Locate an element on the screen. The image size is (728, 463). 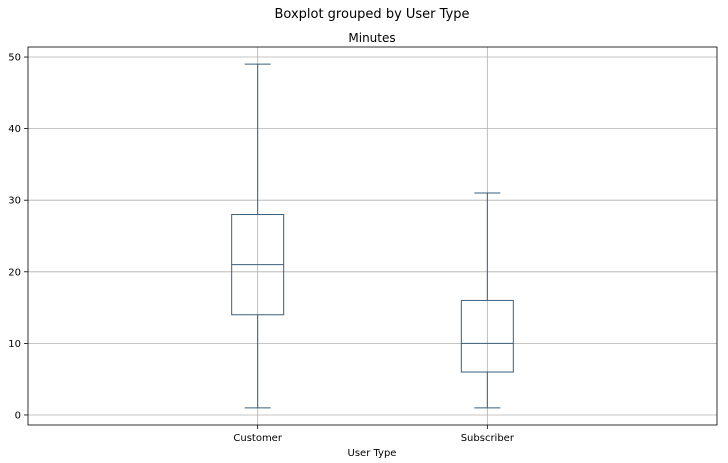
y-tick-label: 50 is located at coordinates (14, 58).